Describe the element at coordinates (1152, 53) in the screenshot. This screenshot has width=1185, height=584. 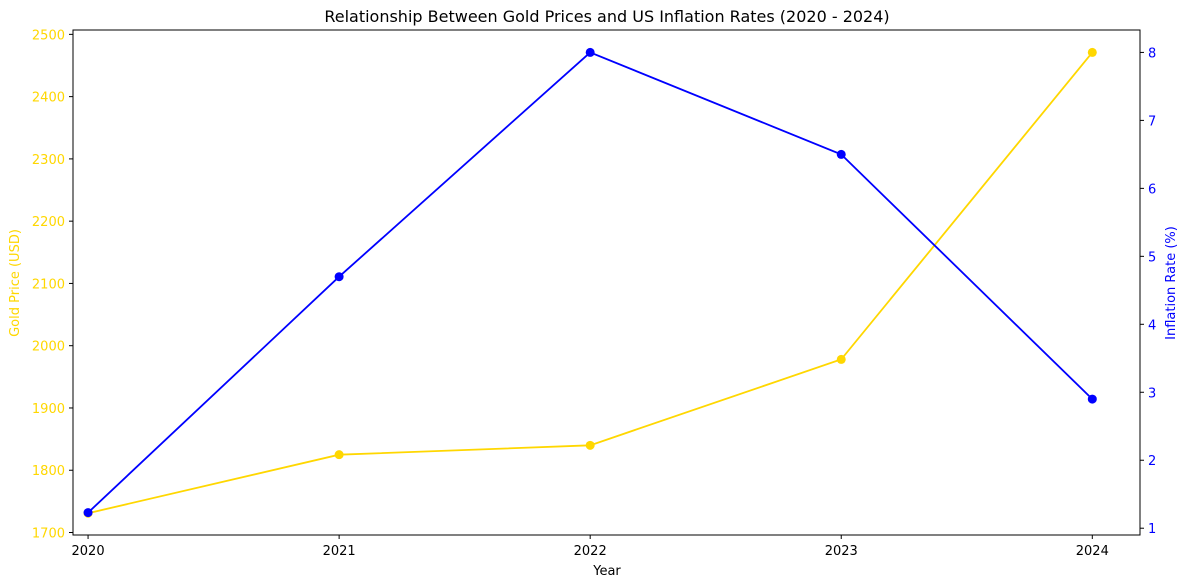
I see `y-right-tick-label: 8` at that location.